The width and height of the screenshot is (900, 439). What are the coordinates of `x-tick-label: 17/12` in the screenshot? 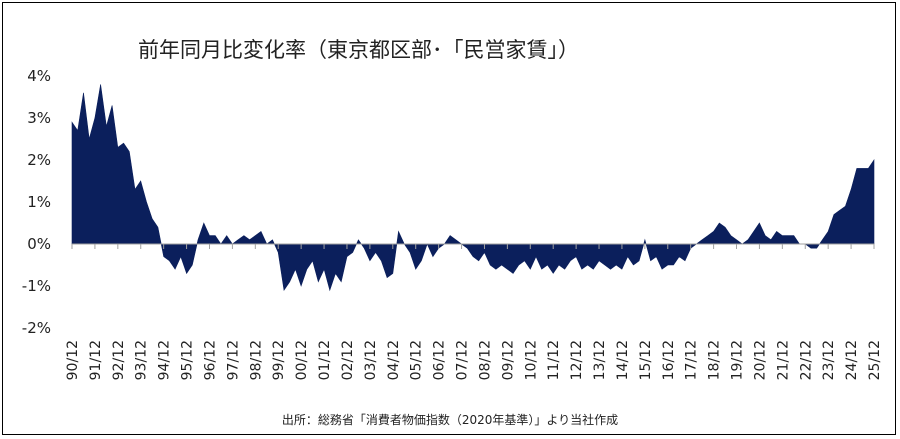 It's located at (692, 360).